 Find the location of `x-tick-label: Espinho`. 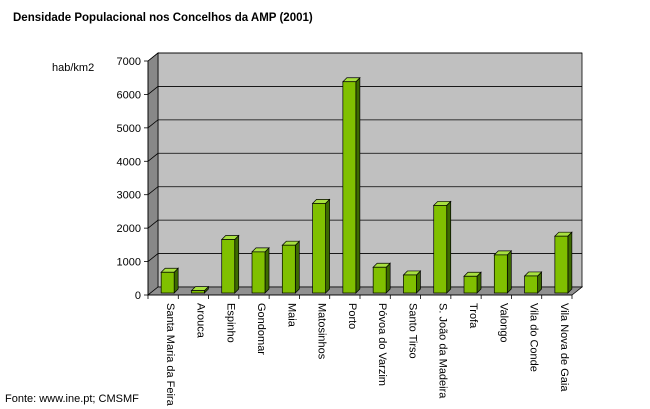

x-tick-label: Espinho is located at coordinates (231, 323).